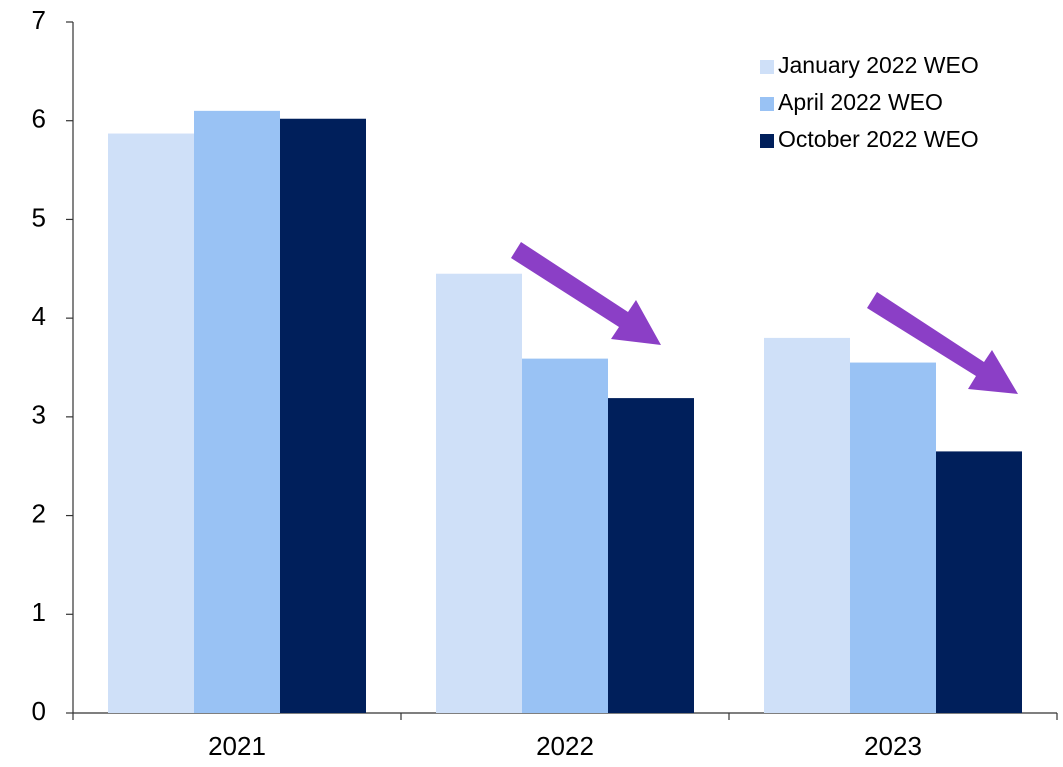 The height and width of the screenshot is (767, 1063). What do you see at coordinates (39, 20) in the screenshot?
I see `y-tick-label: 7` at bounding box center [39, 20].